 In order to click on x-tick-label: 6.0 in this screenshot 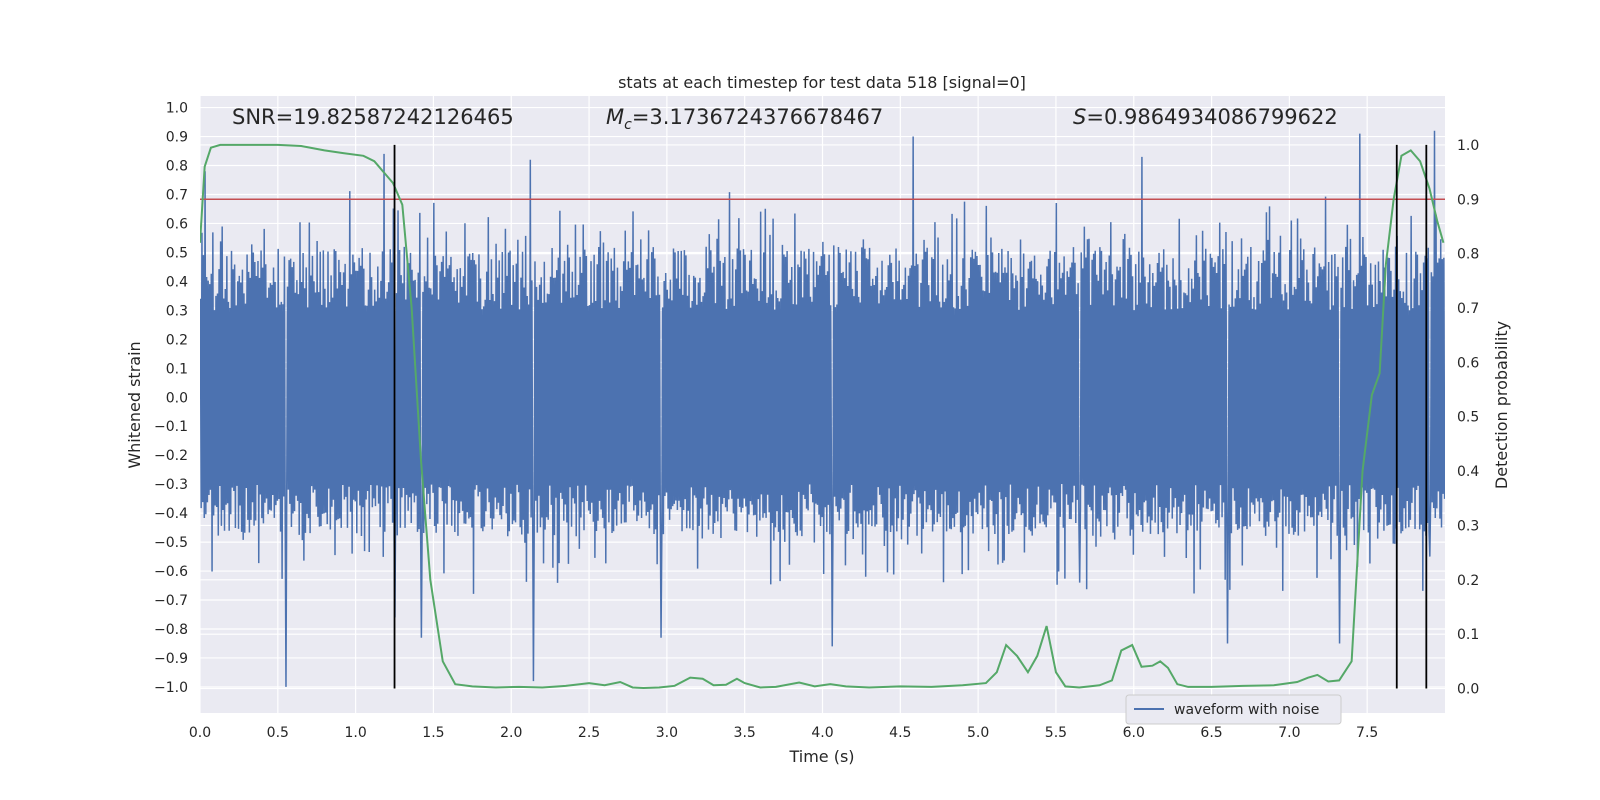, I will do `click(1134, 733)`.